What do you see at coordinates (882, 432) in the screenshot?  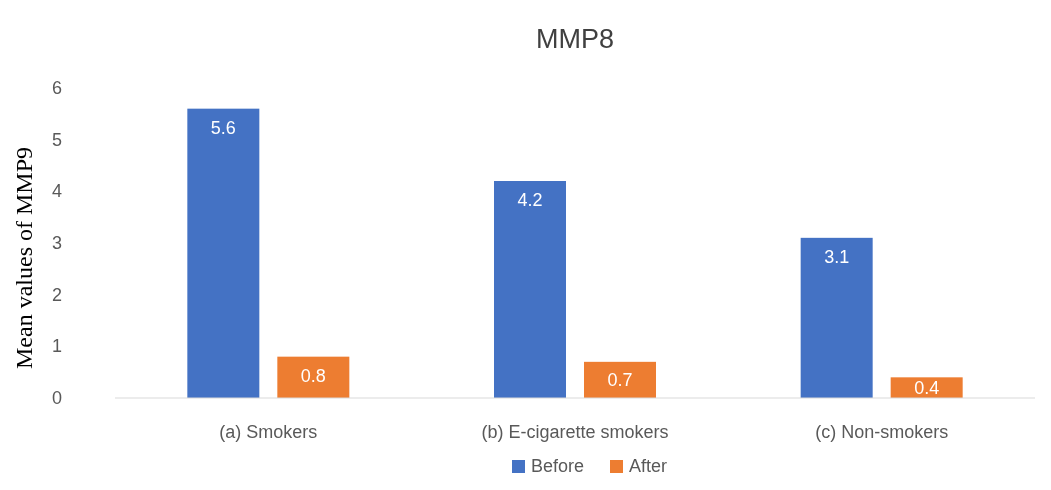 I see `x-tick-label: (c) Non-smokers` at bounding box center [882, 432].